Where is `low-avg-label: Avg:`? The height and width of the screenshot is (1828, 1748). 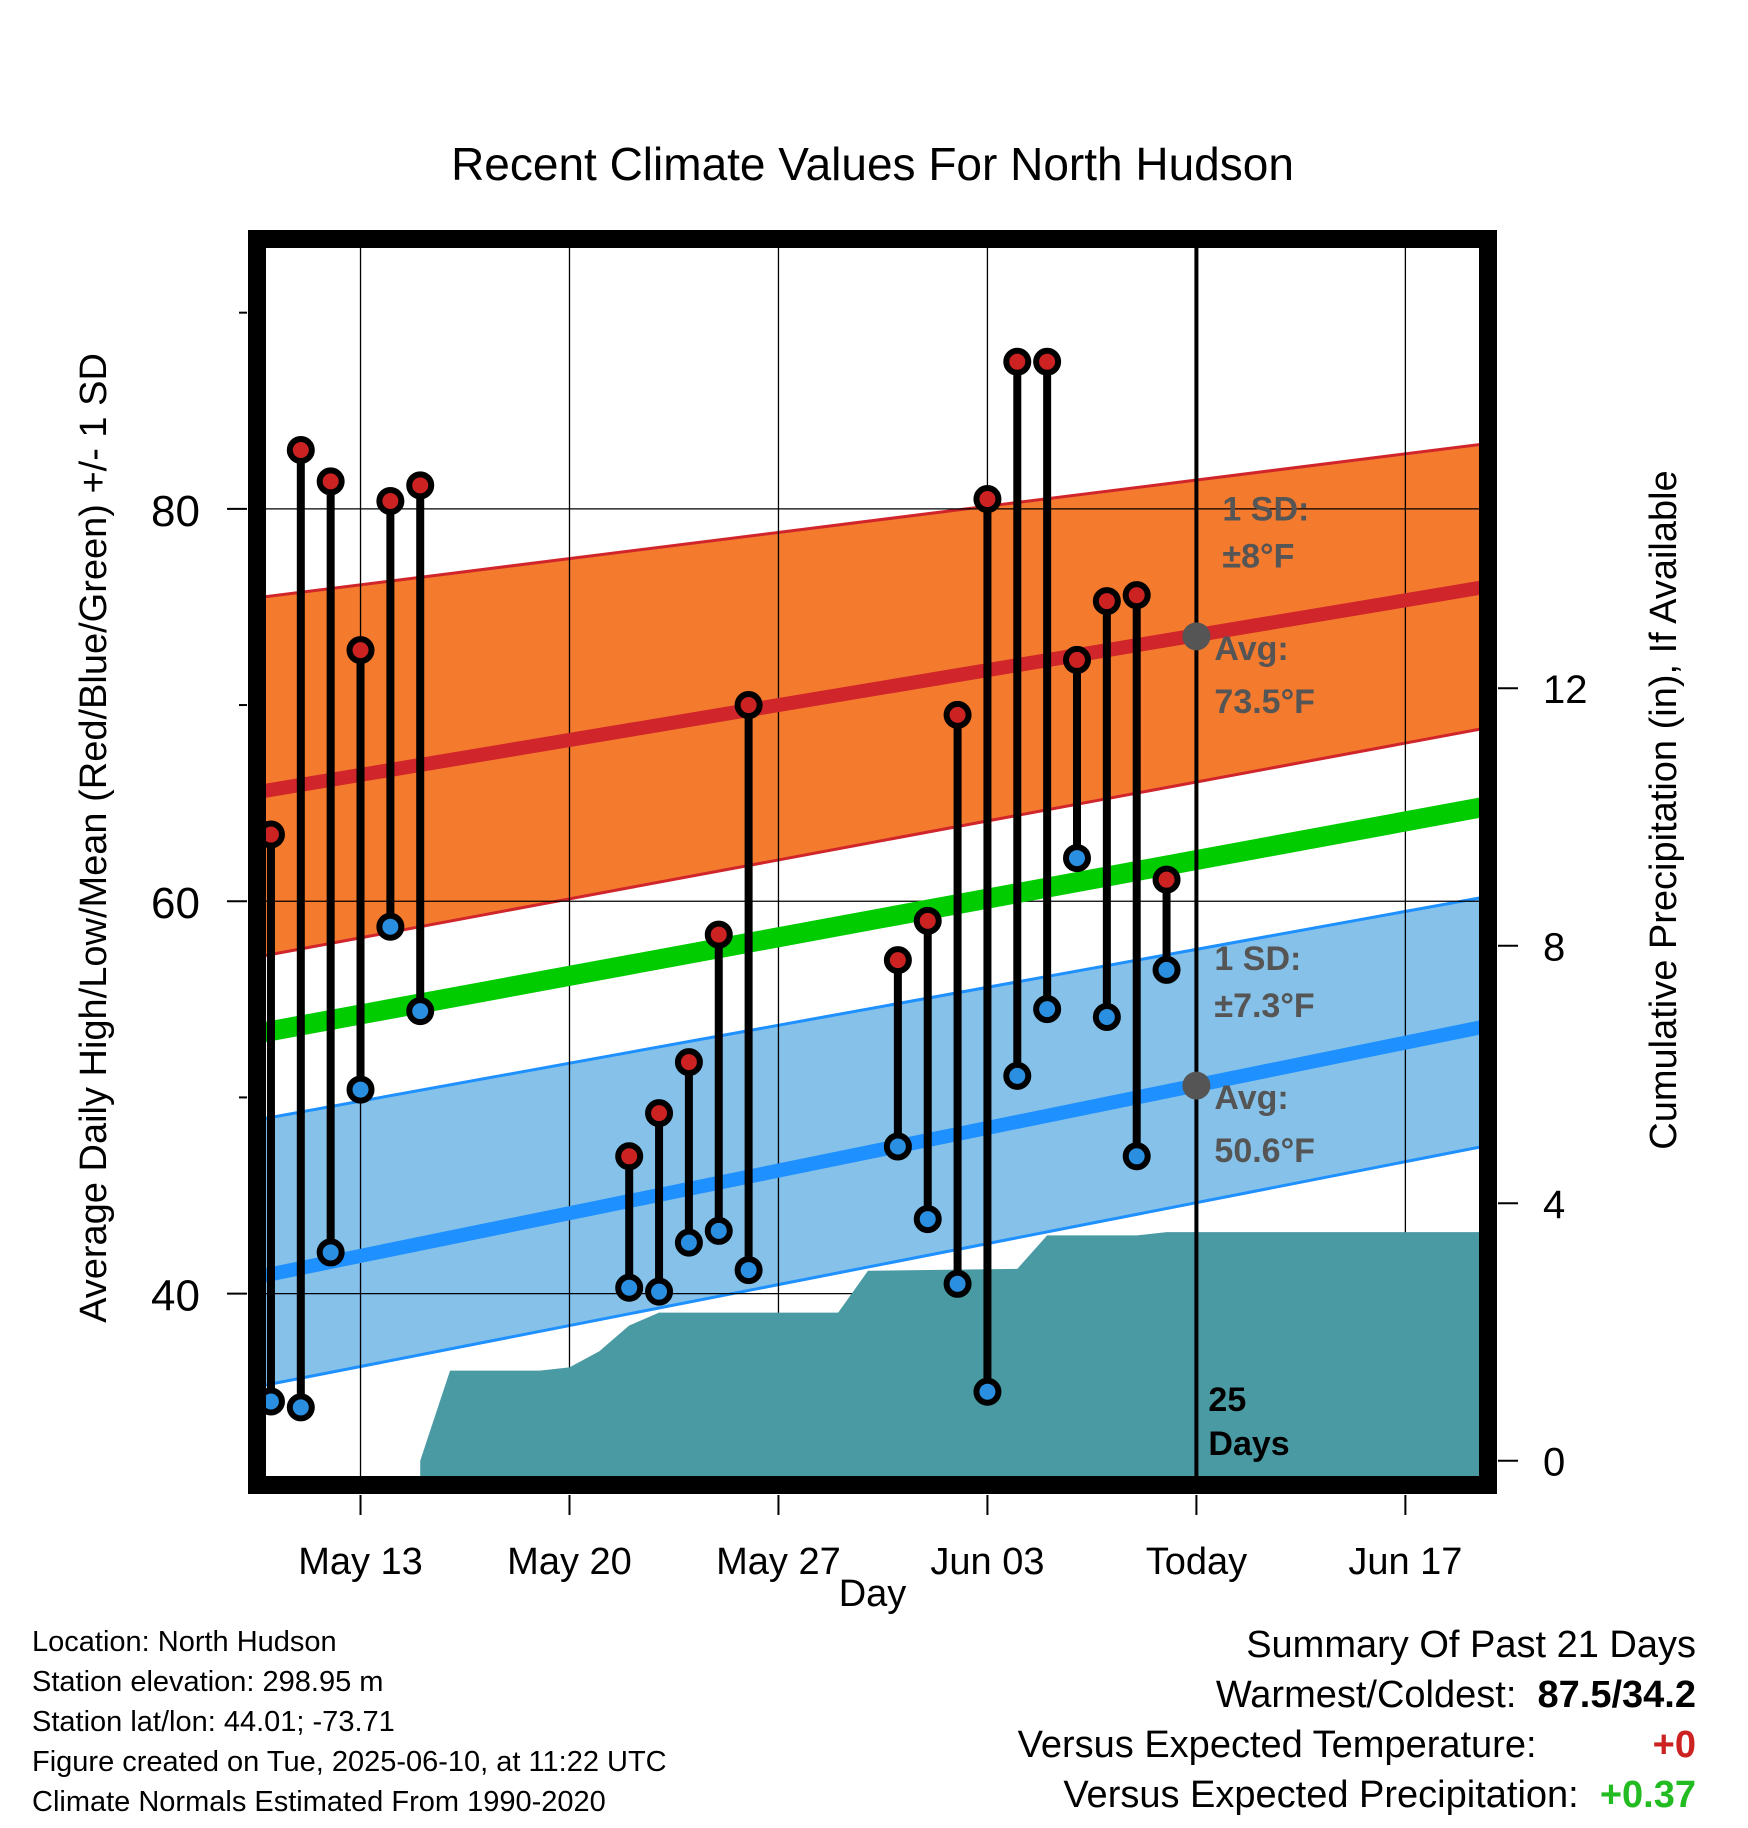
low-avg-label: Avg: is located at coordinates (1251, 1098).